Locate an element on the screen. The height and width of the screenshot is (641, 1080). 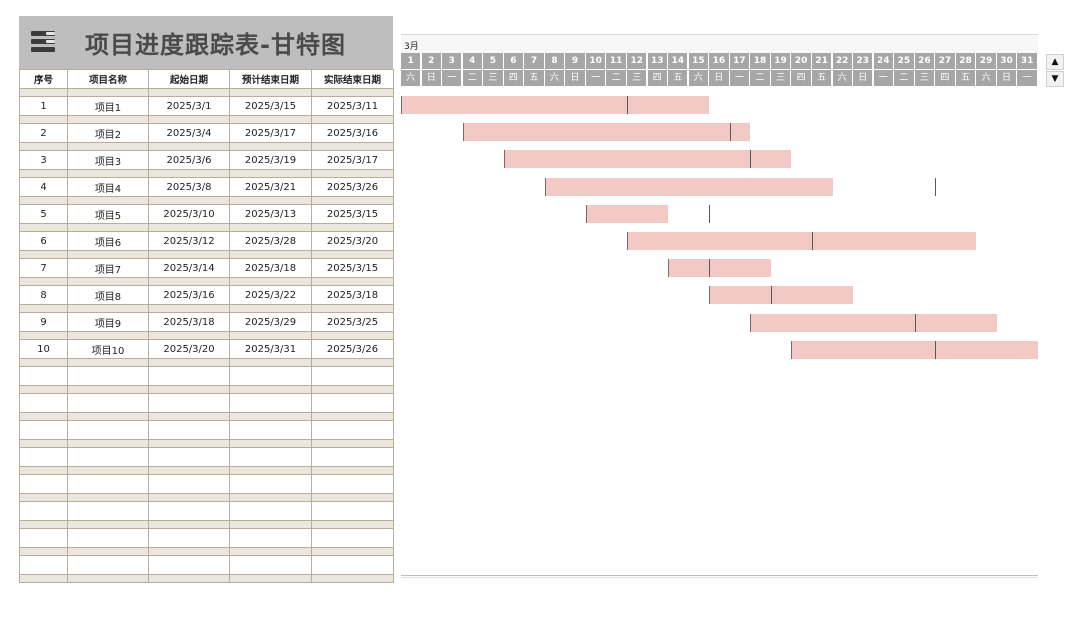
cell-no: 4 is located at coordinates (43, 187).